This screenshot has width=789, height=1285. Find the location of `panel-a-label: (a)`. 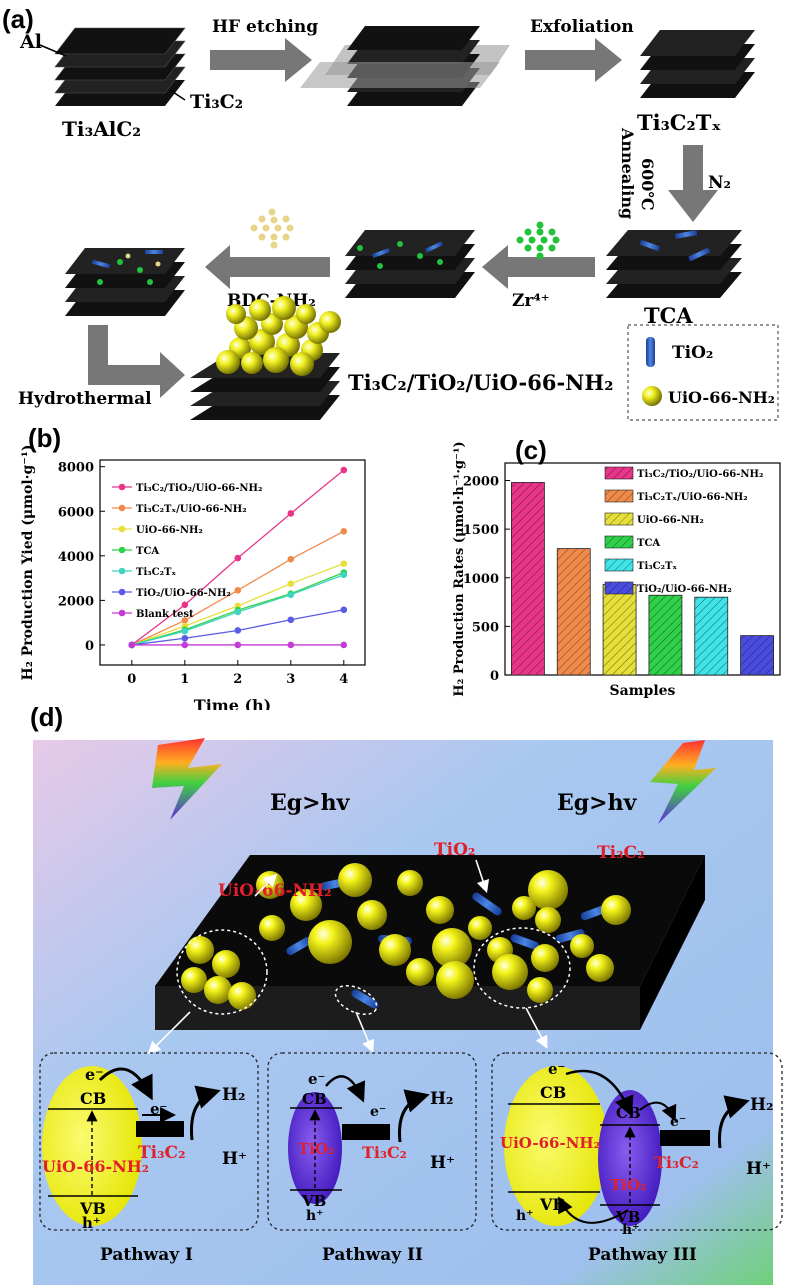

panel-a-label: (a) is located at coordinates (18, 19).